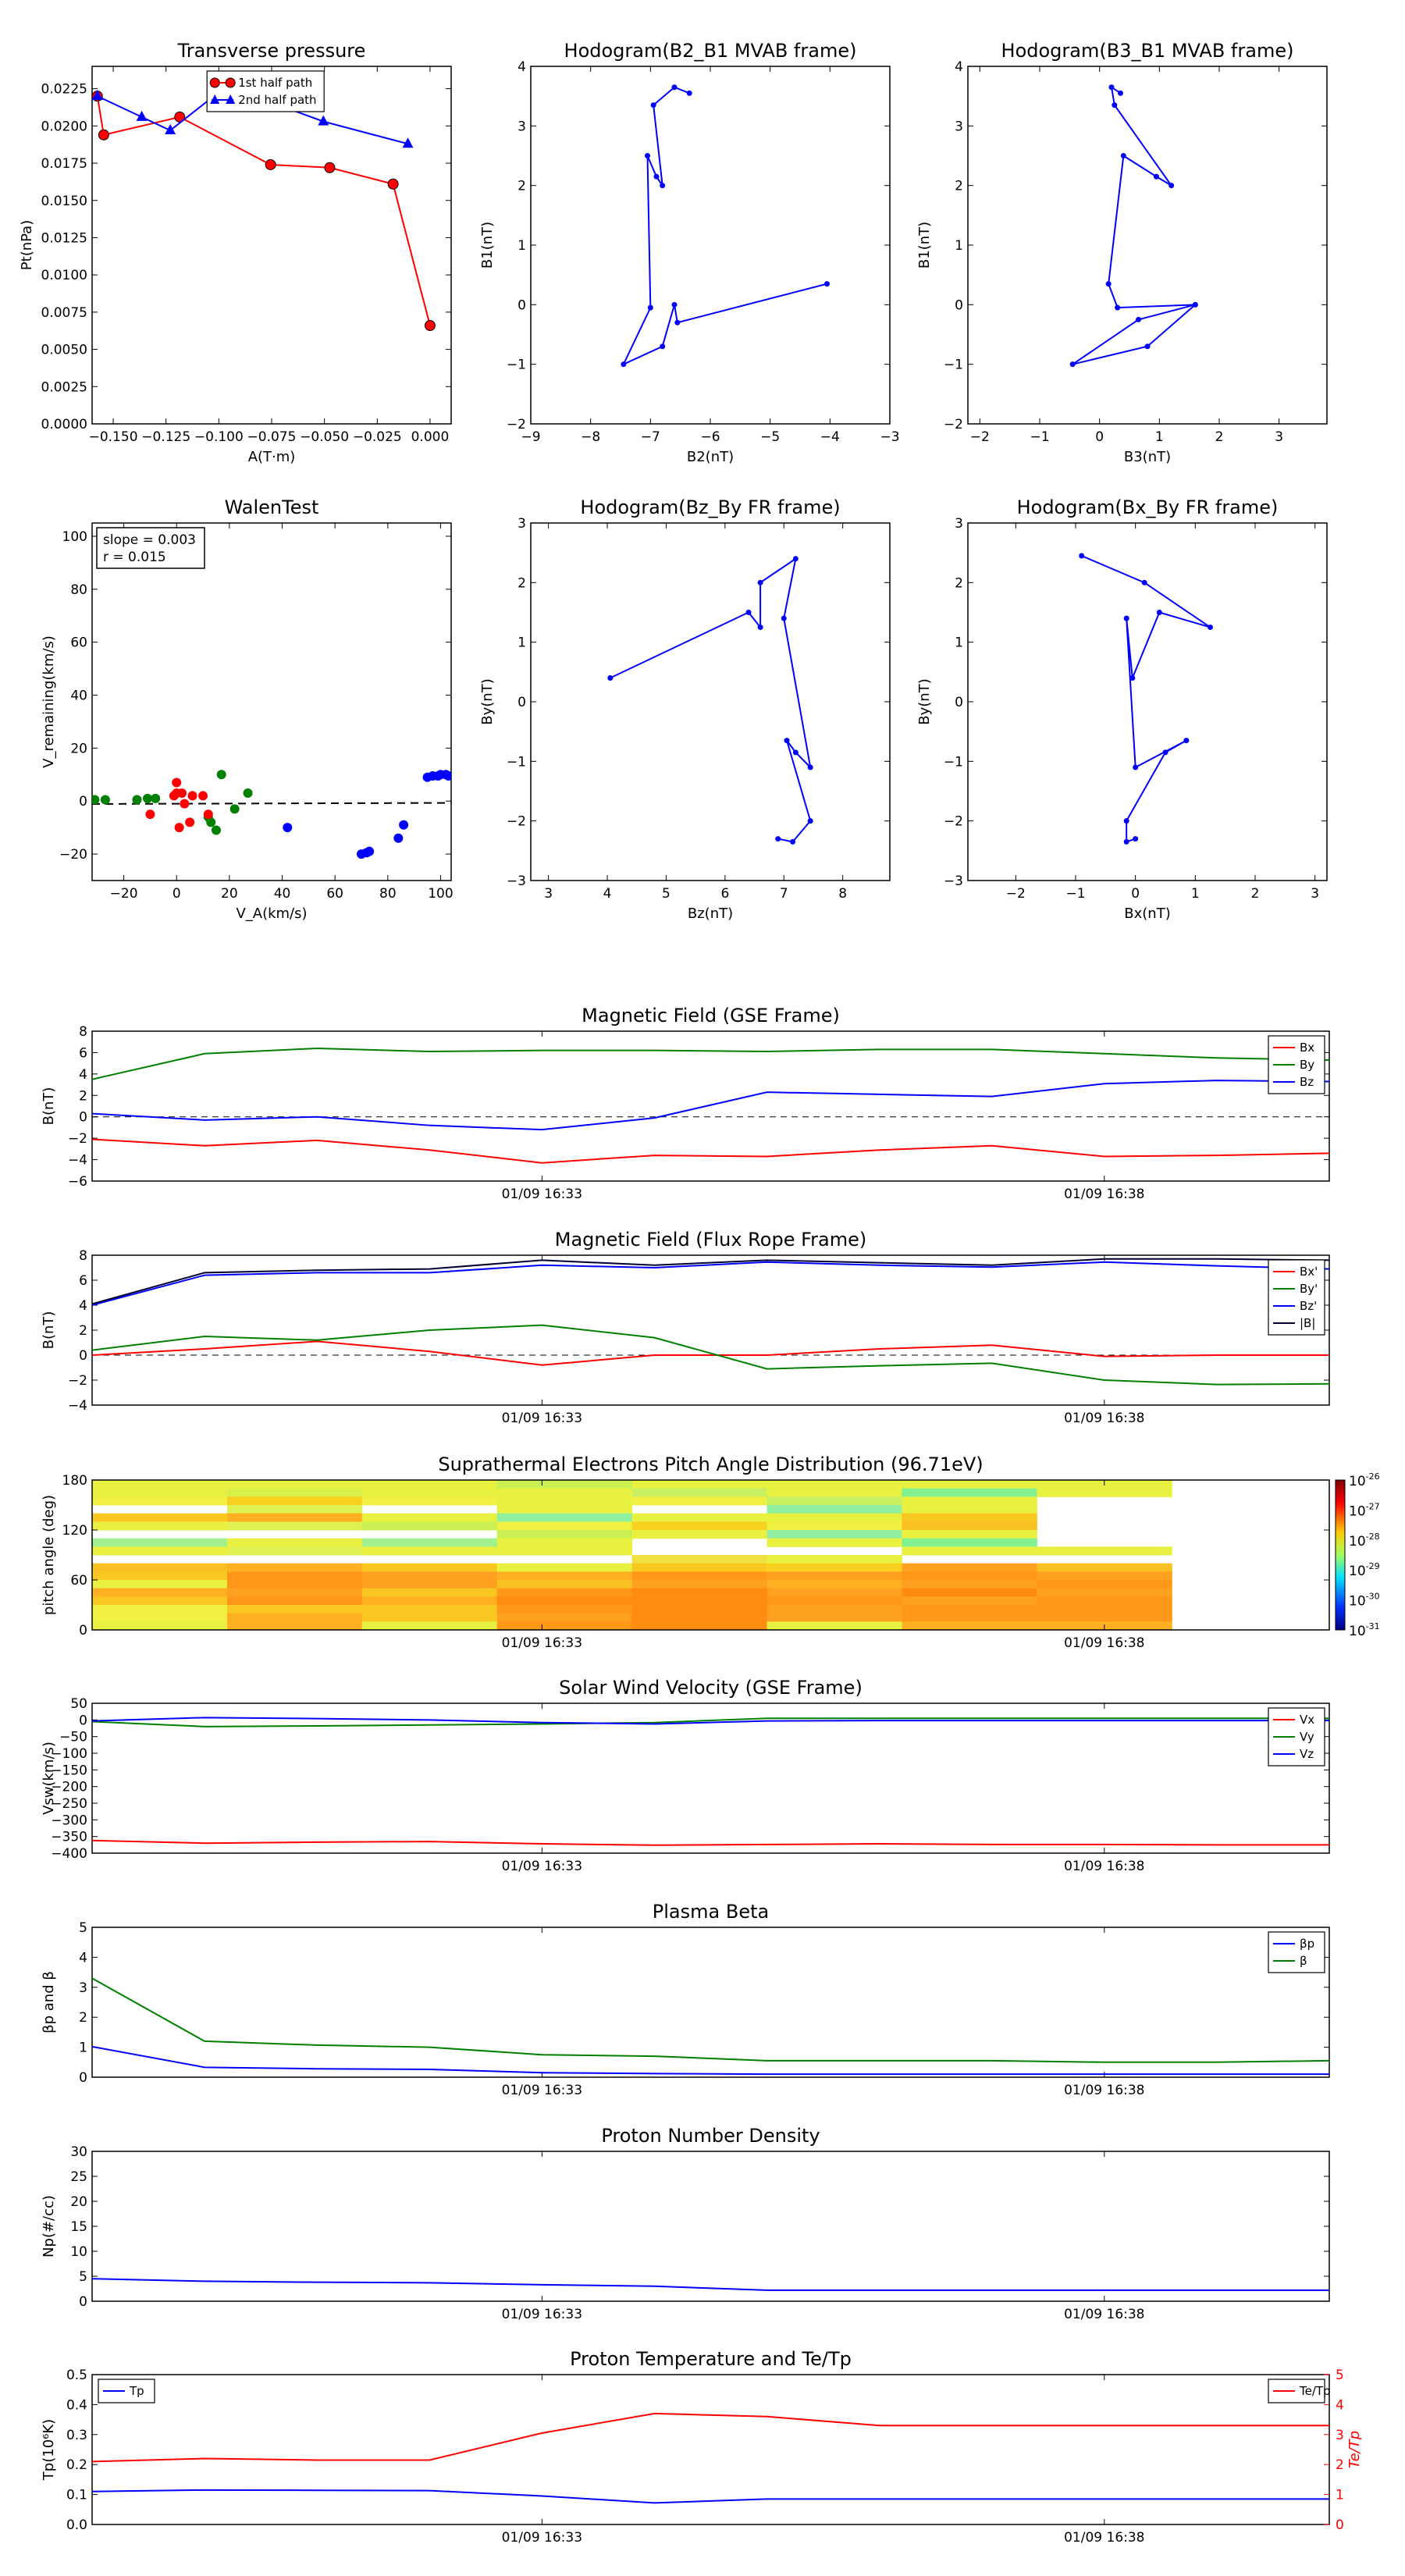 This screenshot has width=1405, height=2576. Describe the element at coordinates (830, 437) in the screenshot. I see `x-tick-label: −4` at that location.